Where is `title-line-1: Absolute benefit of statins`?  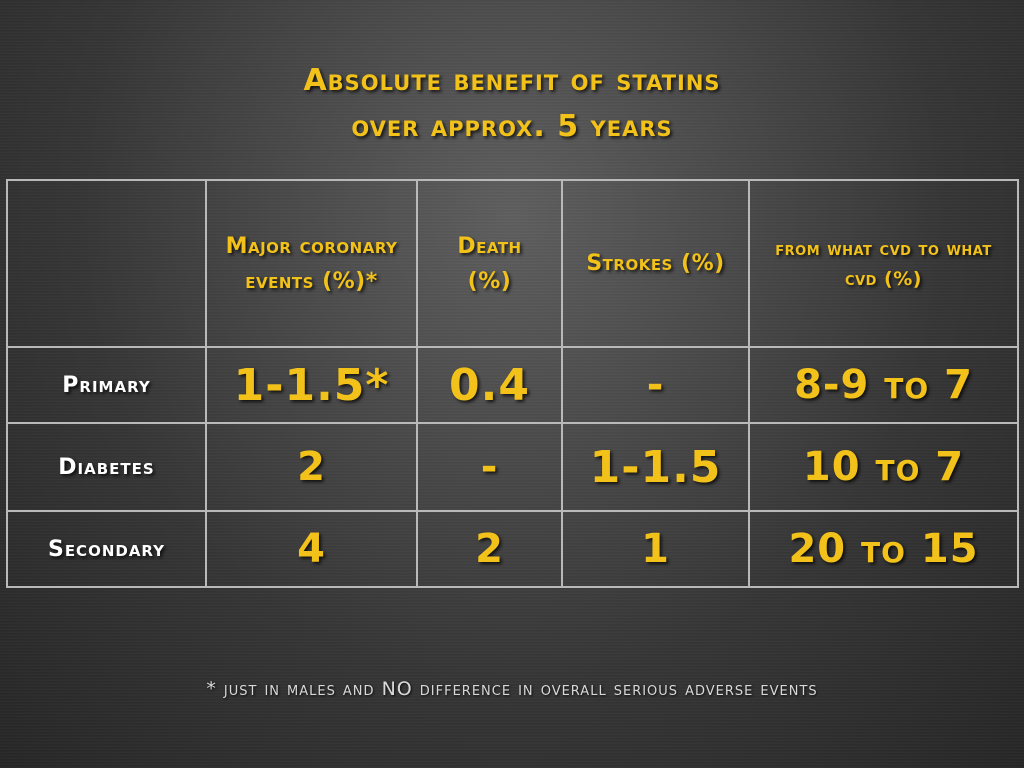
title-line-1: Absolute benefit of statins is located at coordinates (512, 80).